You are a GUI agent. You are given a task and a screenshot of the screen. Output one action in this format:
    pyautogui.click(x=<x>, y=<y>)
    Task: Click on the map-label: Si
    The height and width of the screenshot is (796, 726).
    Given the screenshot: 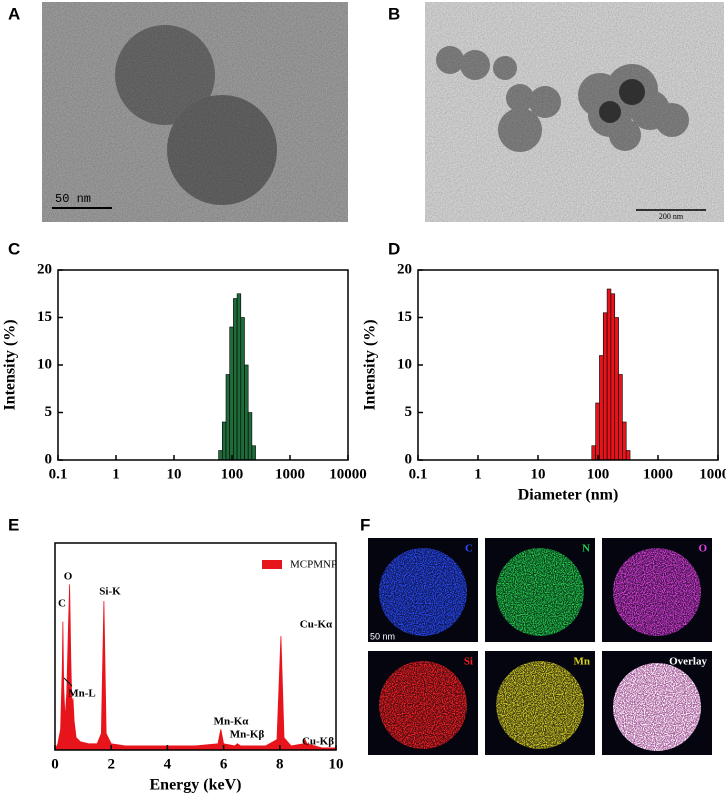 What is the action you would take?
    pyautogui.click(x=468, y=662)
    